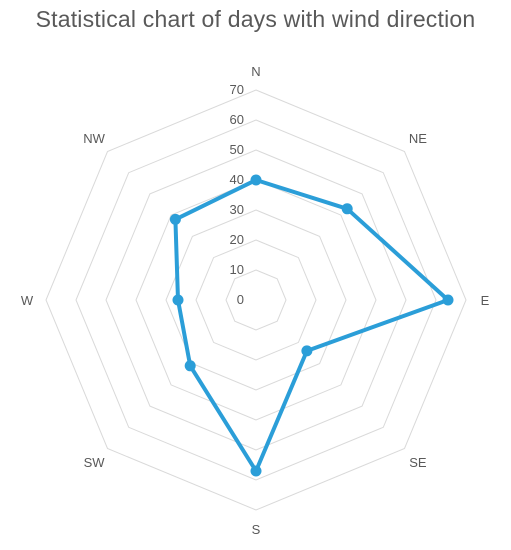 Image resolution: width=511 pixels, height=550 pixels. What do you see at coordinates (448, 300) in the screenshot?
I see `data-point-e` at bounding box center [448, 300].